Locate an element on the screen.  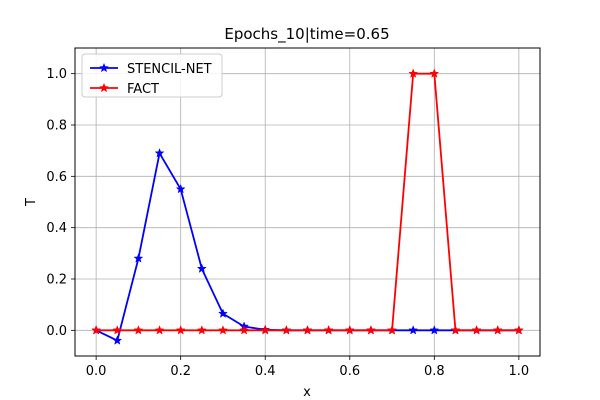
x-axis-label: x is located at coordinates (307, 392).